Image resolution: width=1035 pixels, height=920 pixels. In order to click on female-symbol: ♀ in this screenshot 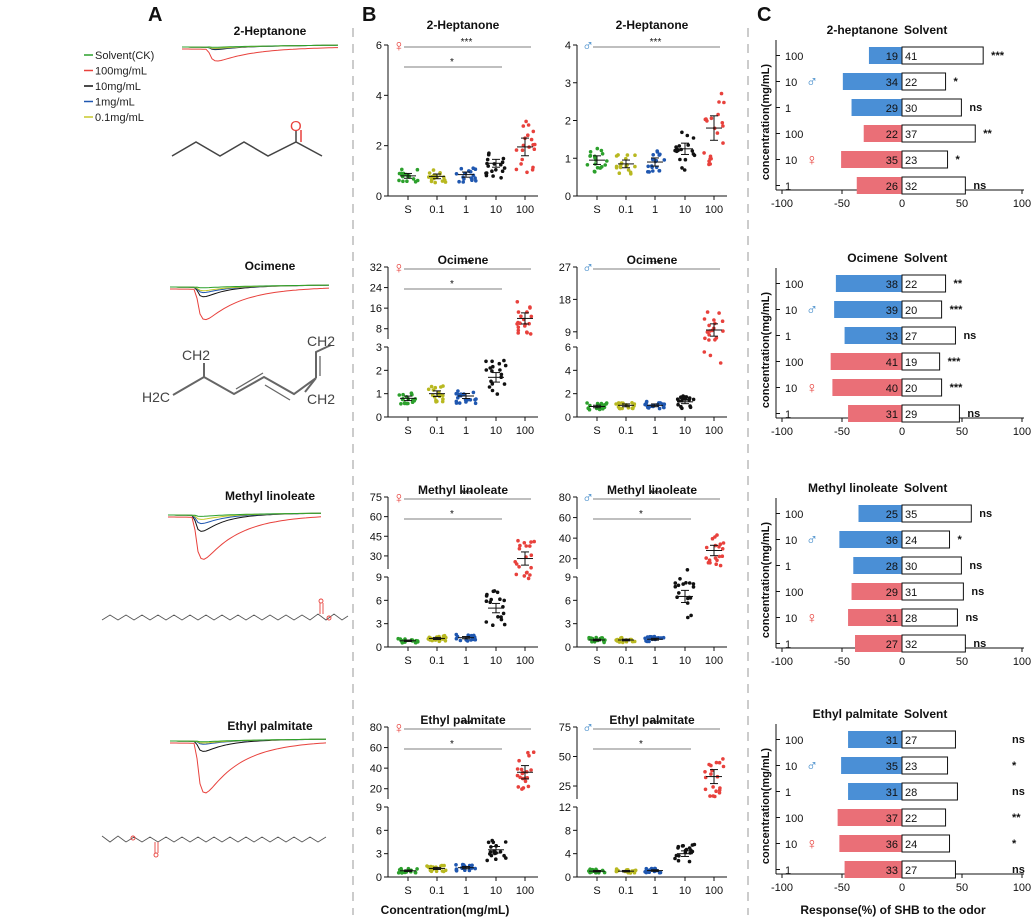, I will do `click(812, 160)`.